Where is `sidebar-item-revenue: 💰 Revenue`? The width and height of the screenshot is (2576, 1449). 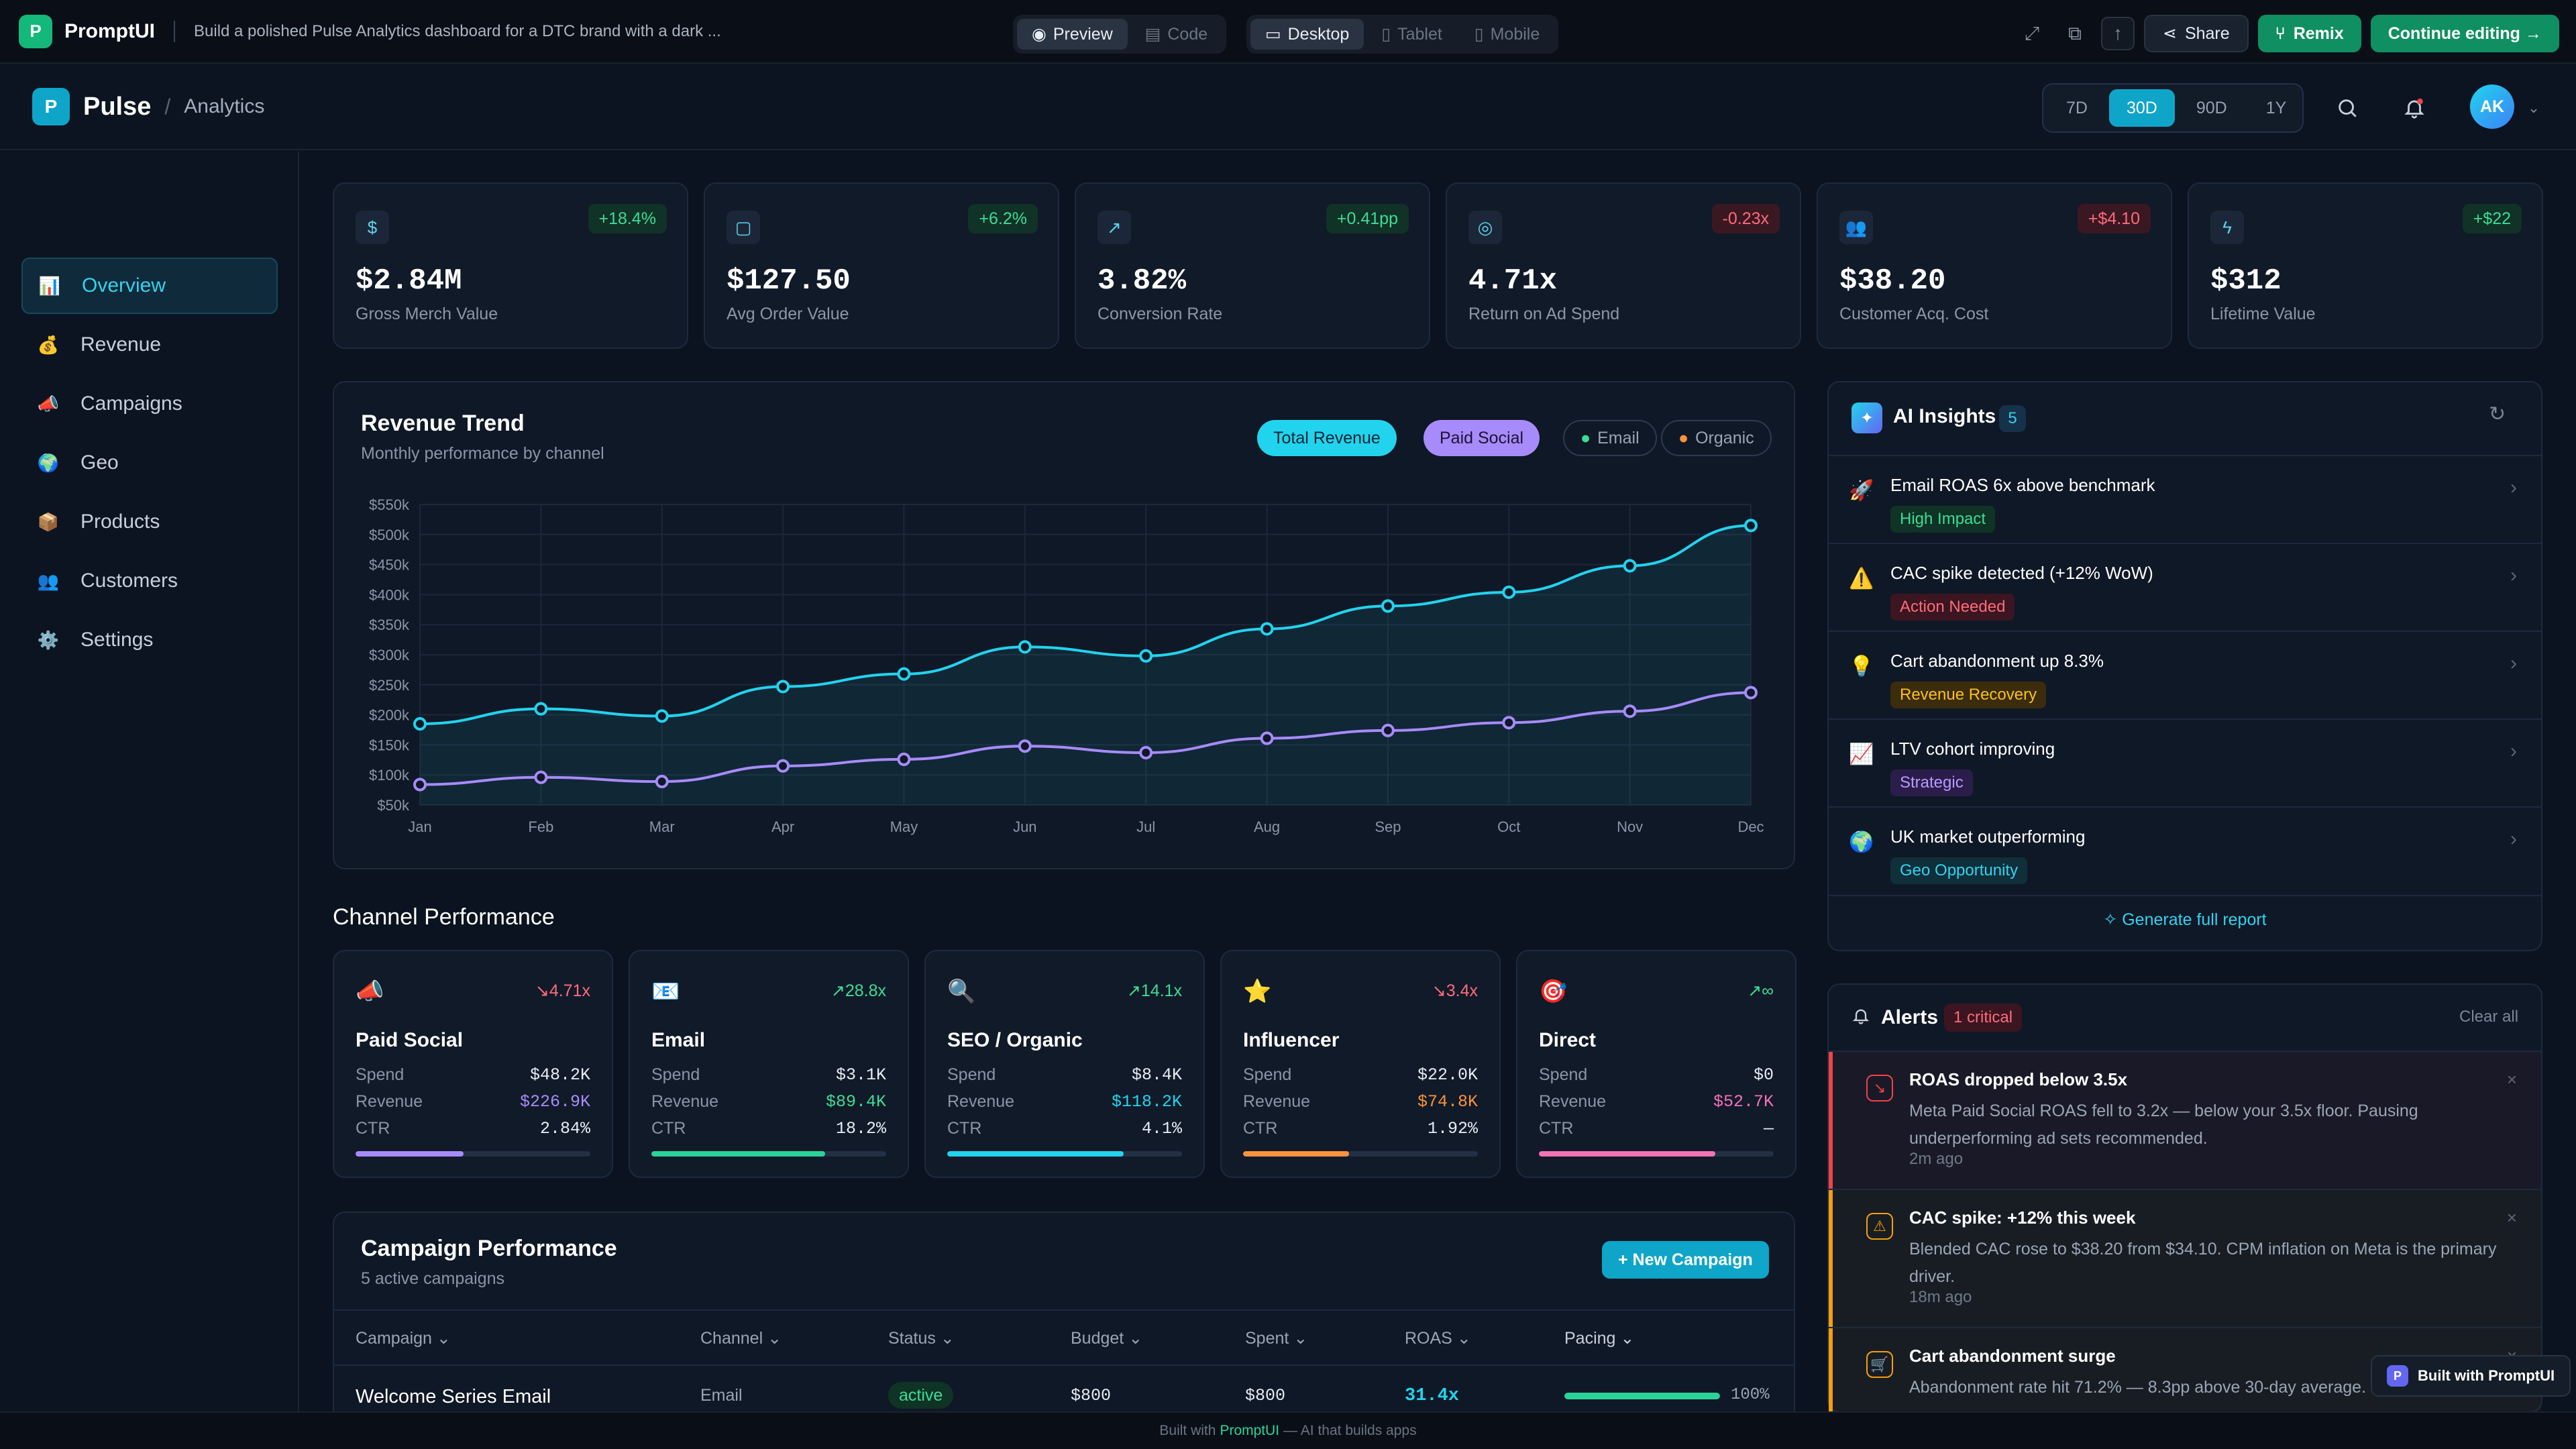
sidebar-item-revenue: 💰 Revenue is located at coordinates (149, 345).